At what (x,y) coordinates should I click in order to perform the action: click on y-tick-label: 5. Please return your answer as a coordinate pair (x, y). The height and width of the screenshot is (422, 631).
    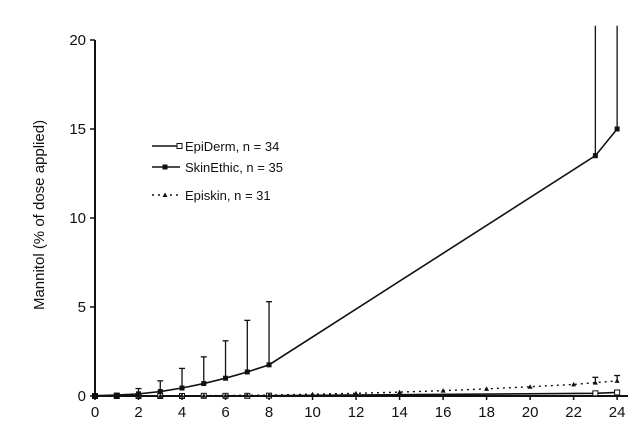
    Looking at the image, I should click on (82, 307).